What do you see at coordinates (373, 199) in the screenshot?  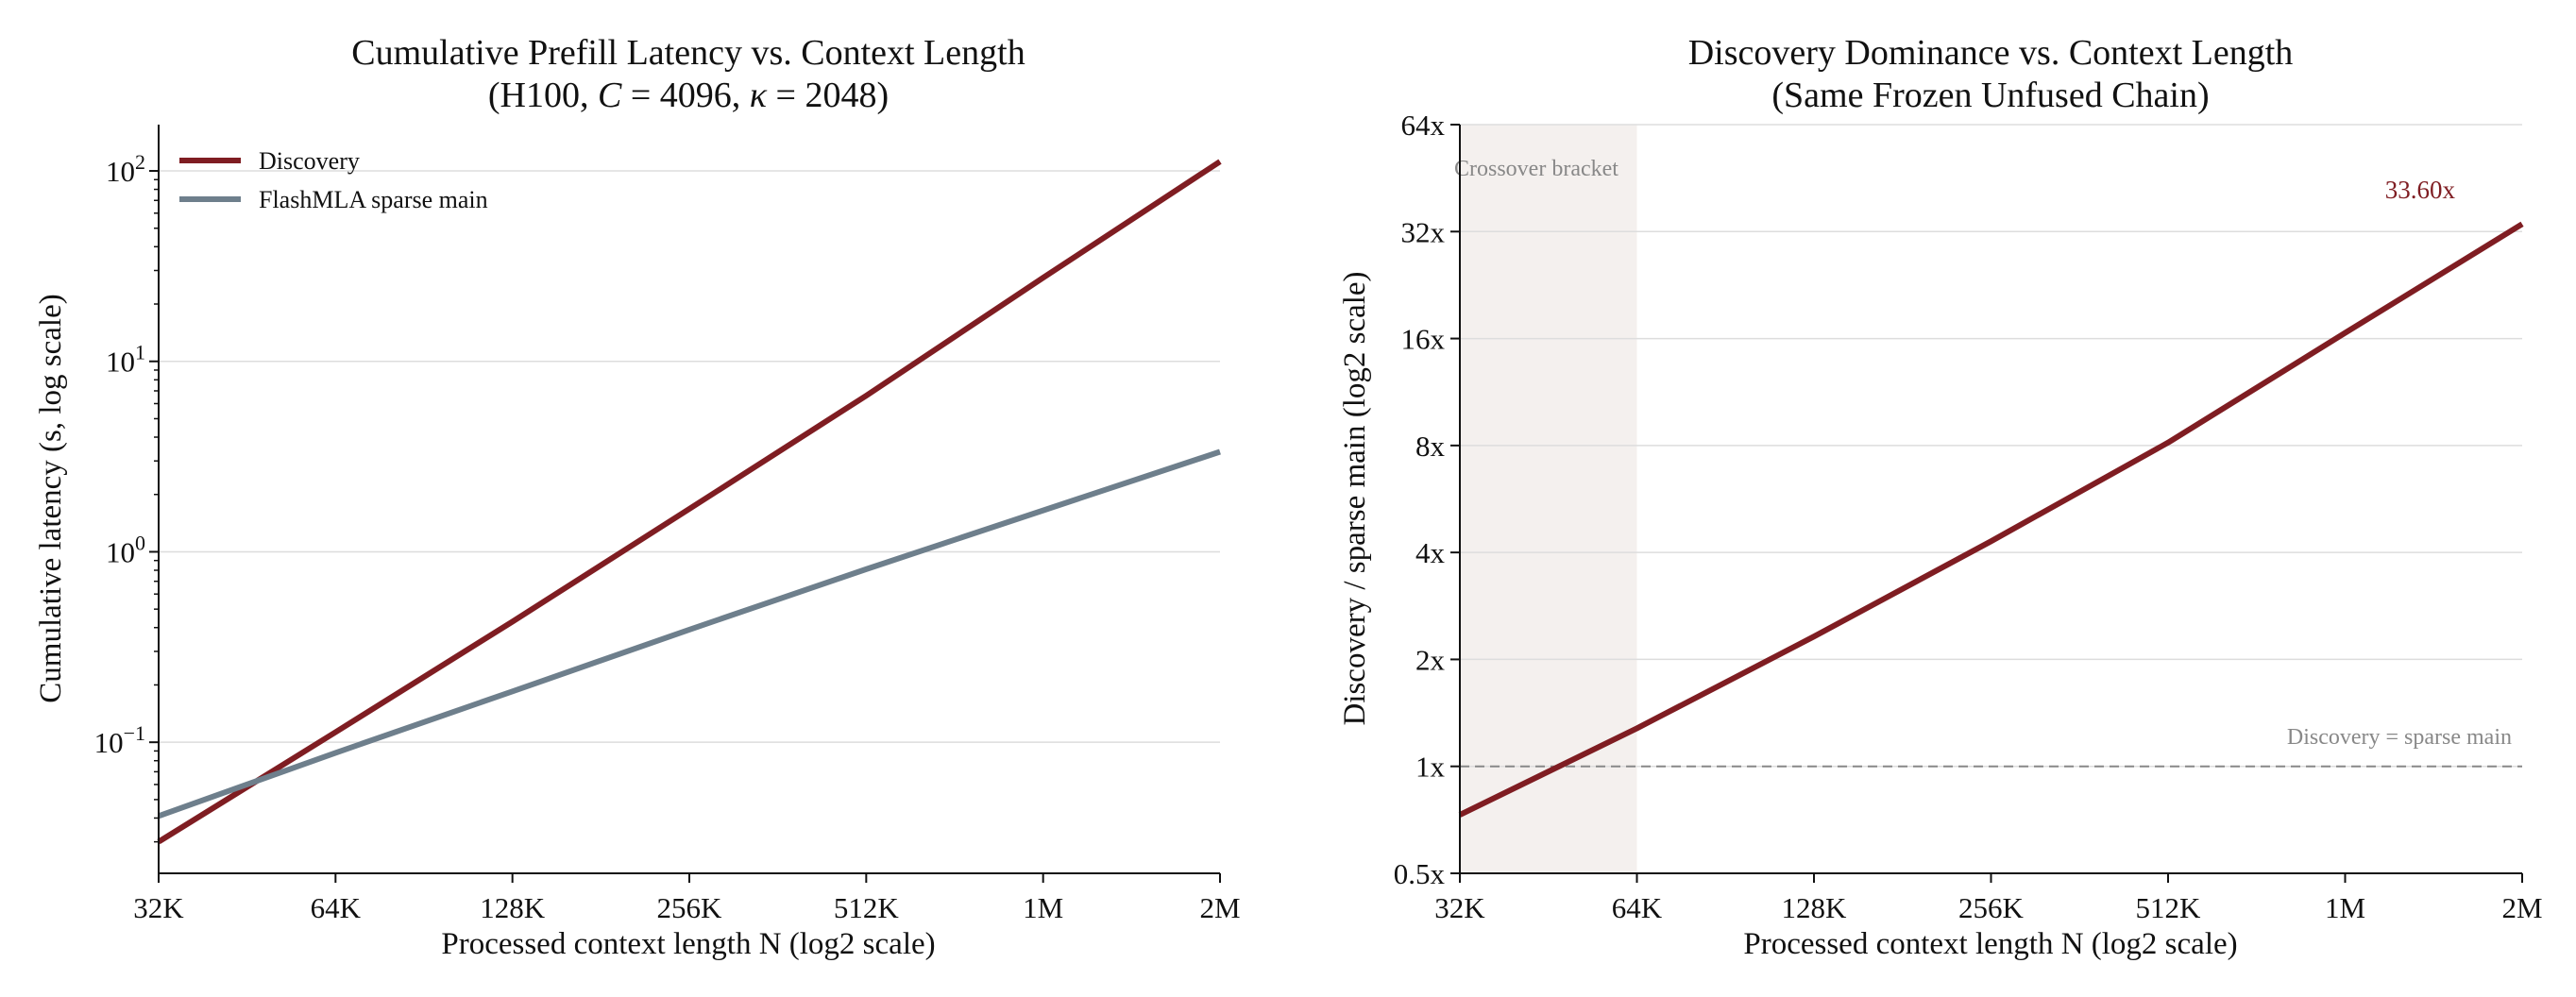 I see `legend-label-flashmla: FlashMLA sparse main` at bounding box center [373, 199].